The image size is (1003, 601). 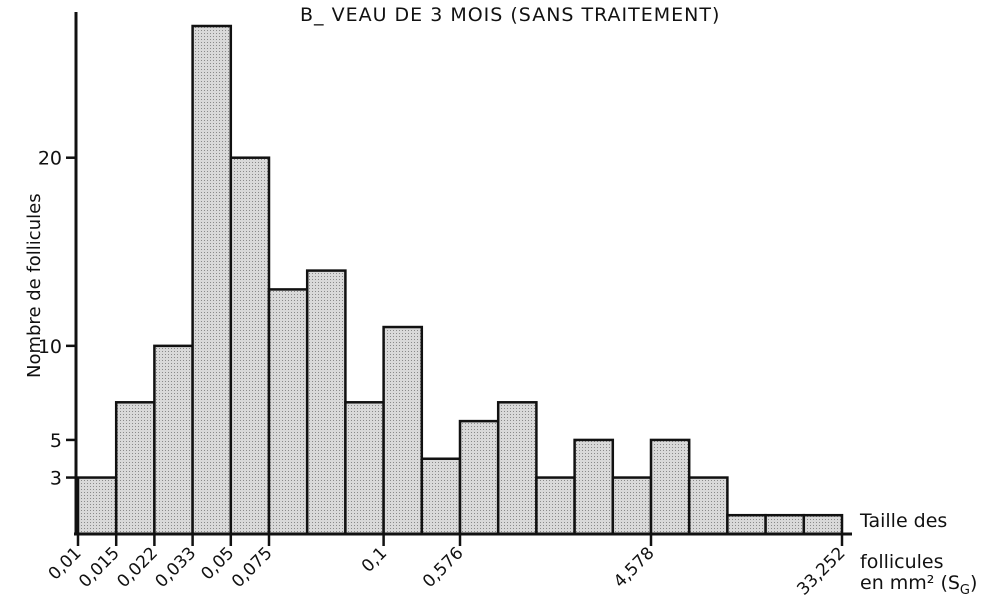 I want to click on y-tick-label-10: 10, so click(x=50, y=347).